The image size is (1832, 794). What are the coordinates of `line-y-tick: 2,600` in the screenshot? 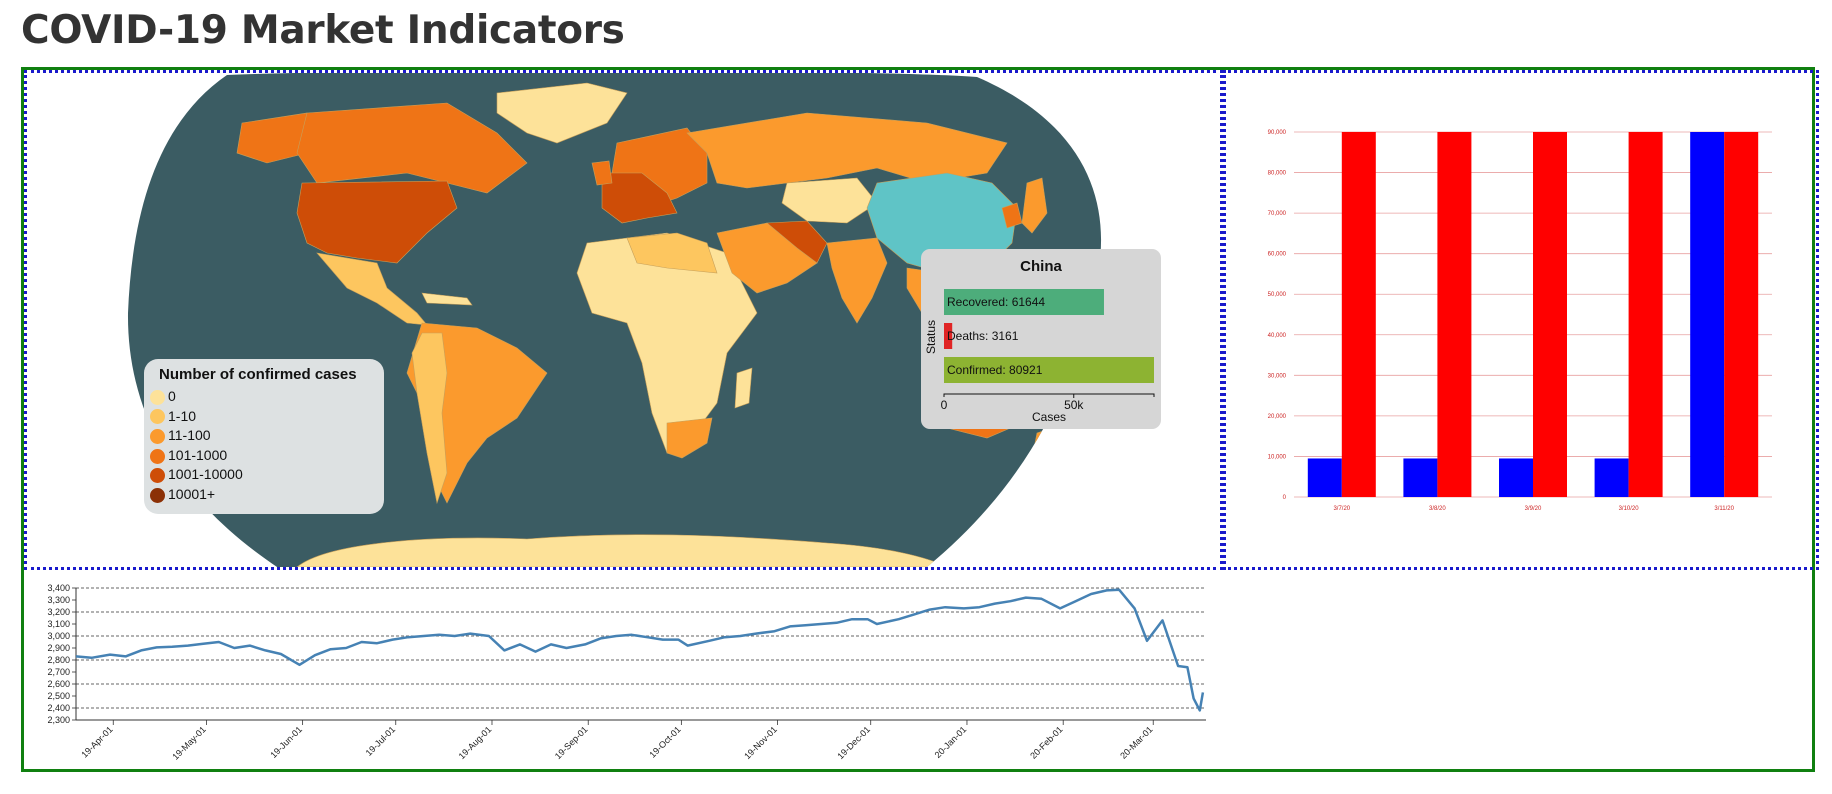 It's located at (58, 684).